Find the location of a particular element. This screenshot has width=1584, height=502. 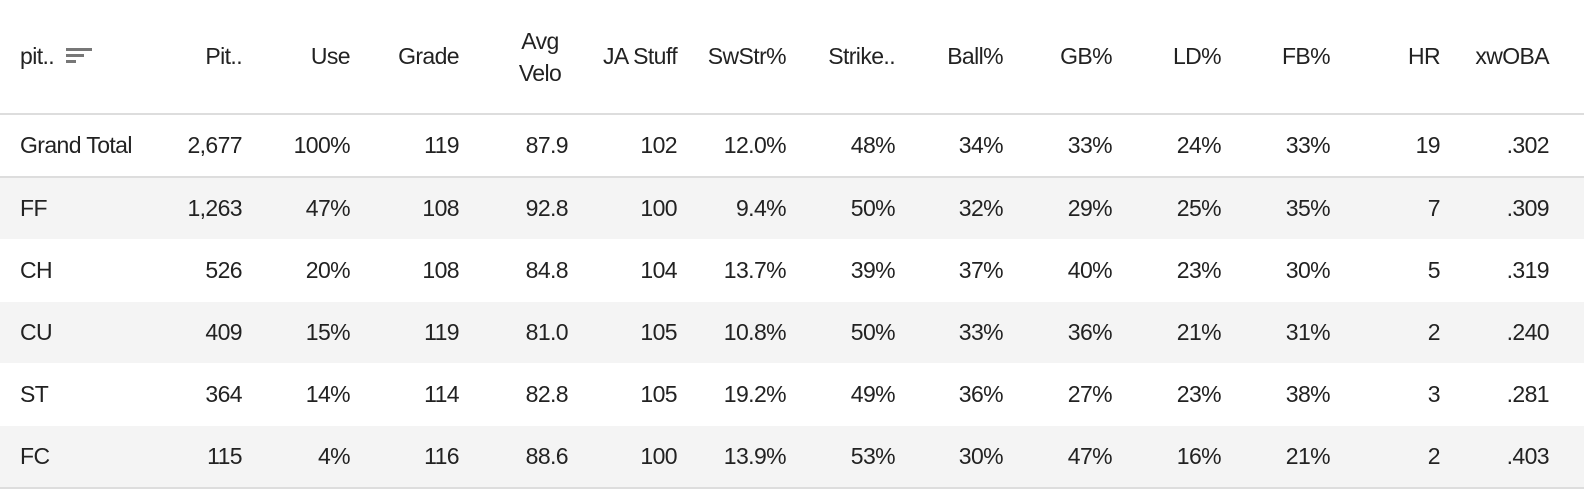

sort-icon is located at coordinates (79, 58).